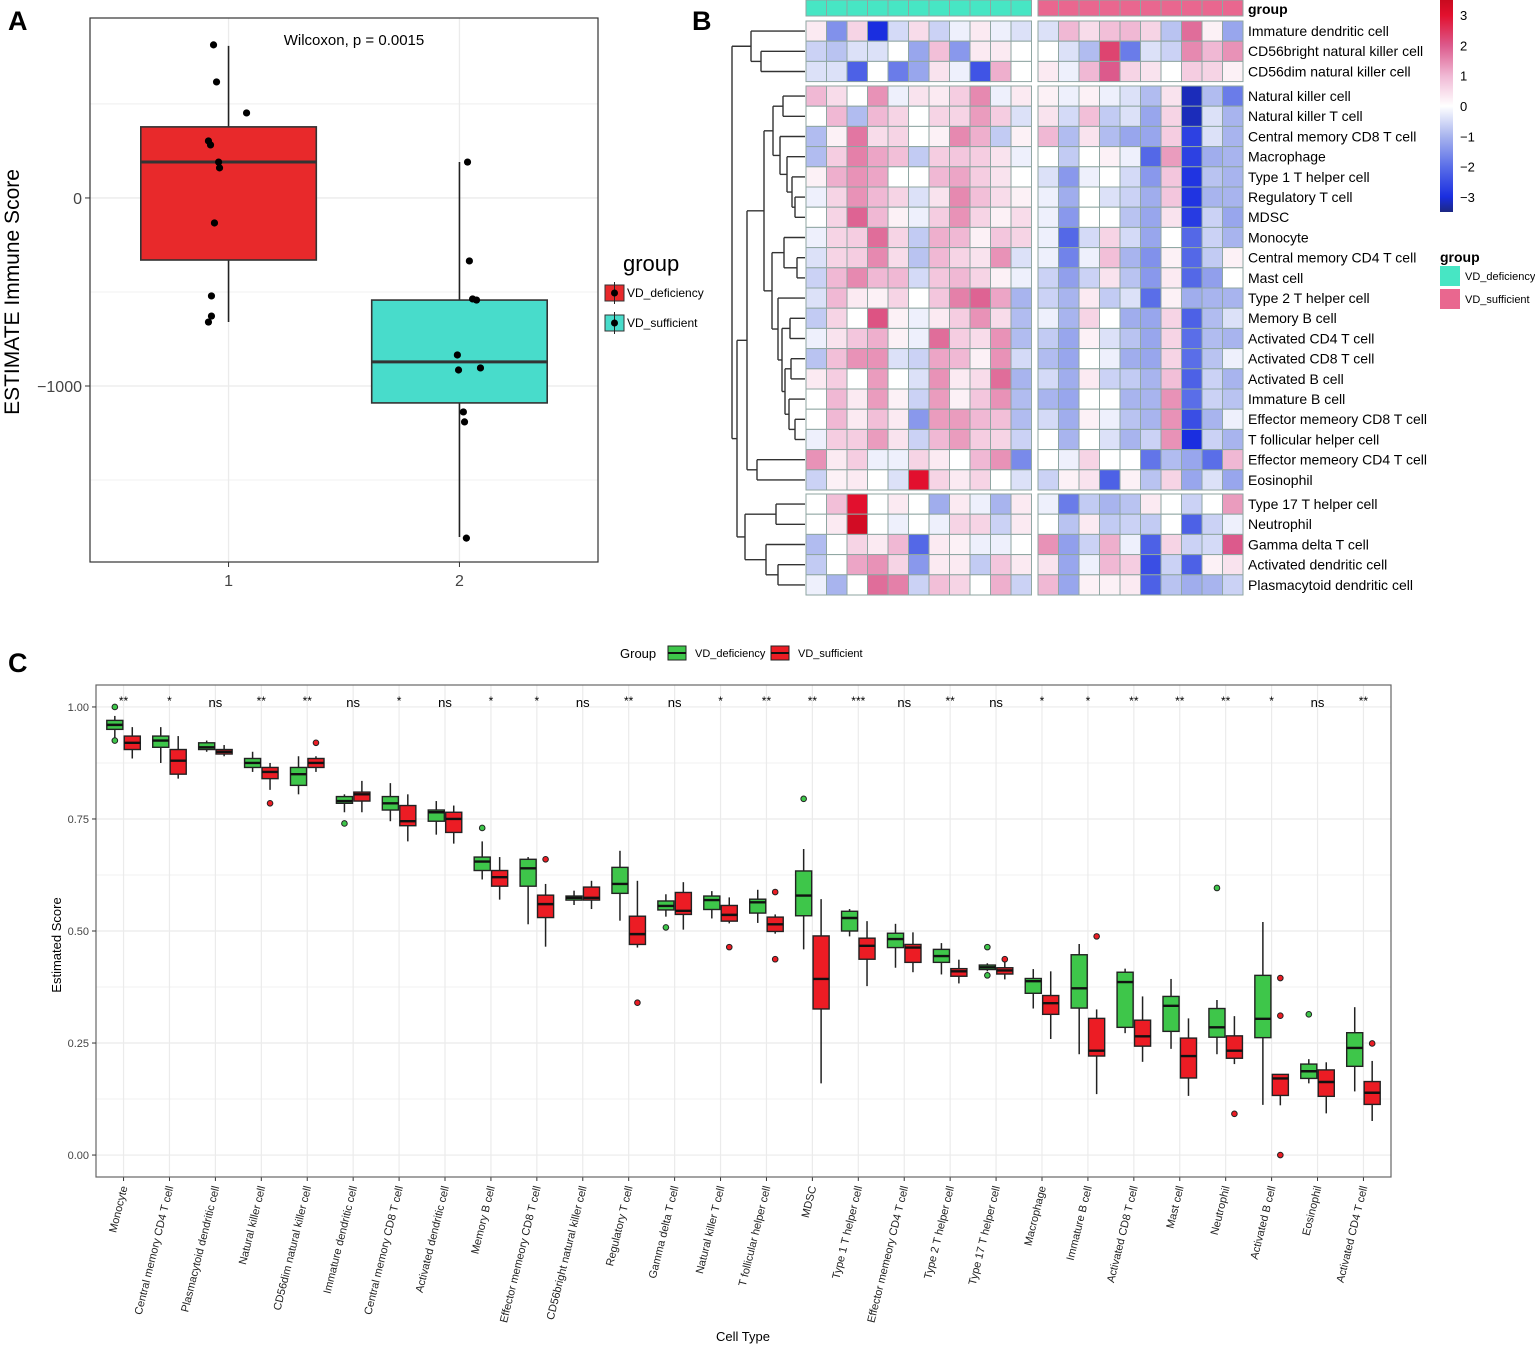 The width and height of the screenshot is (1535, 1345). What do you see at coordinates (1467, 136) in the screenshot?
I see `colorbar-tick-label: −1` at bounding box center [1467, 136].